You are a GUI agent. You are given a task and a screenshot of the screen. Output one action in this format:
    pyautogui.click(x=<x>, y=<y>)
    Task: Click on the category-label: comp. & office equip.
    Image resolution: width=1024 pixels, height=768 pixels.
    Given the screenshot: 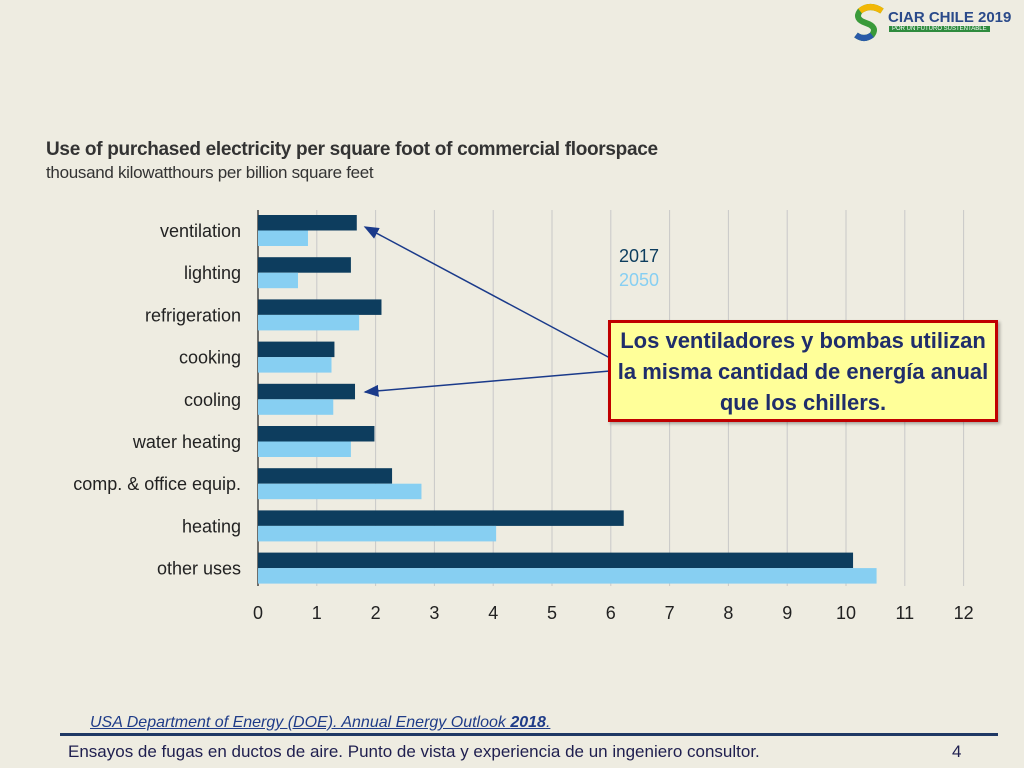 What is the action you would take?
    pyautogui.click(x=157, y=484)
    